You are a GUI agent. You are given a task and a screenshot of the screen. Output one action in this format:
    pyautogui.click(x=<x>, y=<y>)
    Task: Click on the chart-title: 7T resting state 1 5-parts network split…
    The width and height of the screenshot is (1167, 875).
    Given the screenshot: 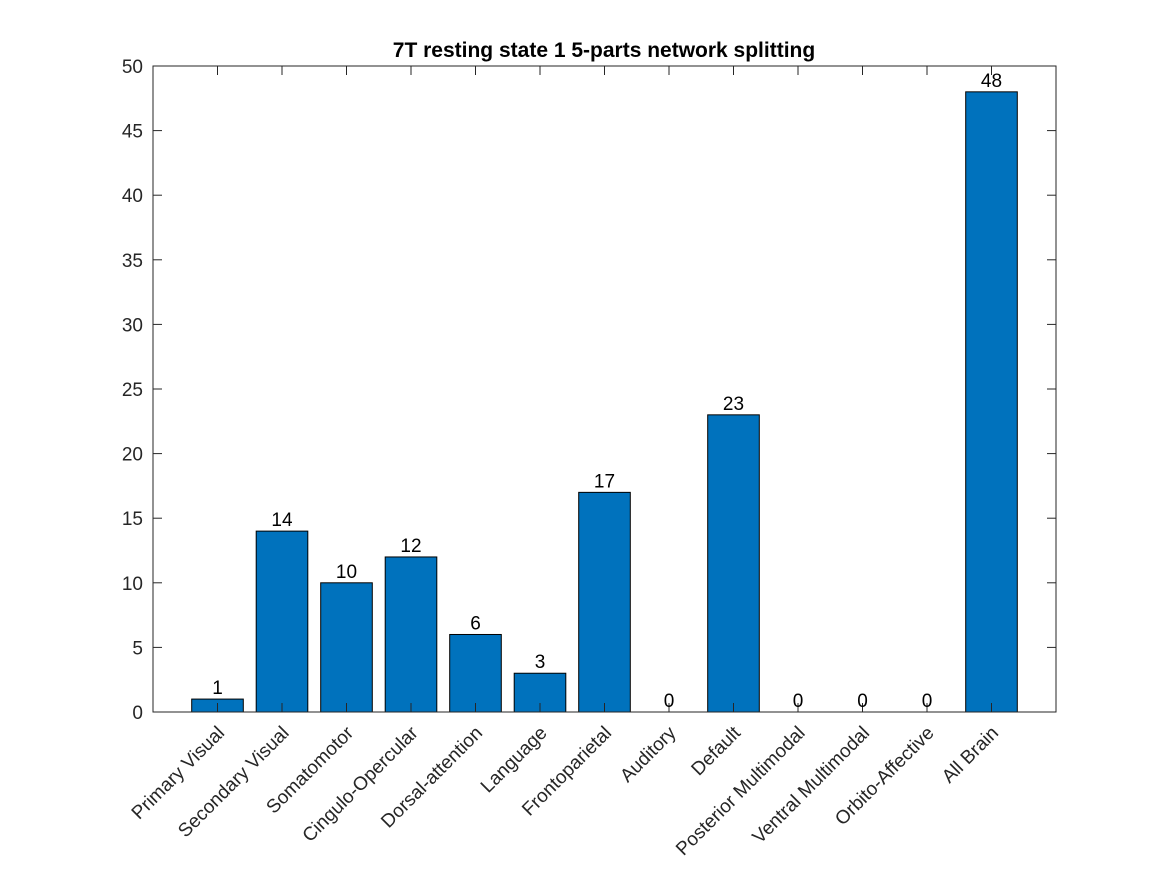 What is the action you would take?
    pyautogui.click(x=604, y=50)
    